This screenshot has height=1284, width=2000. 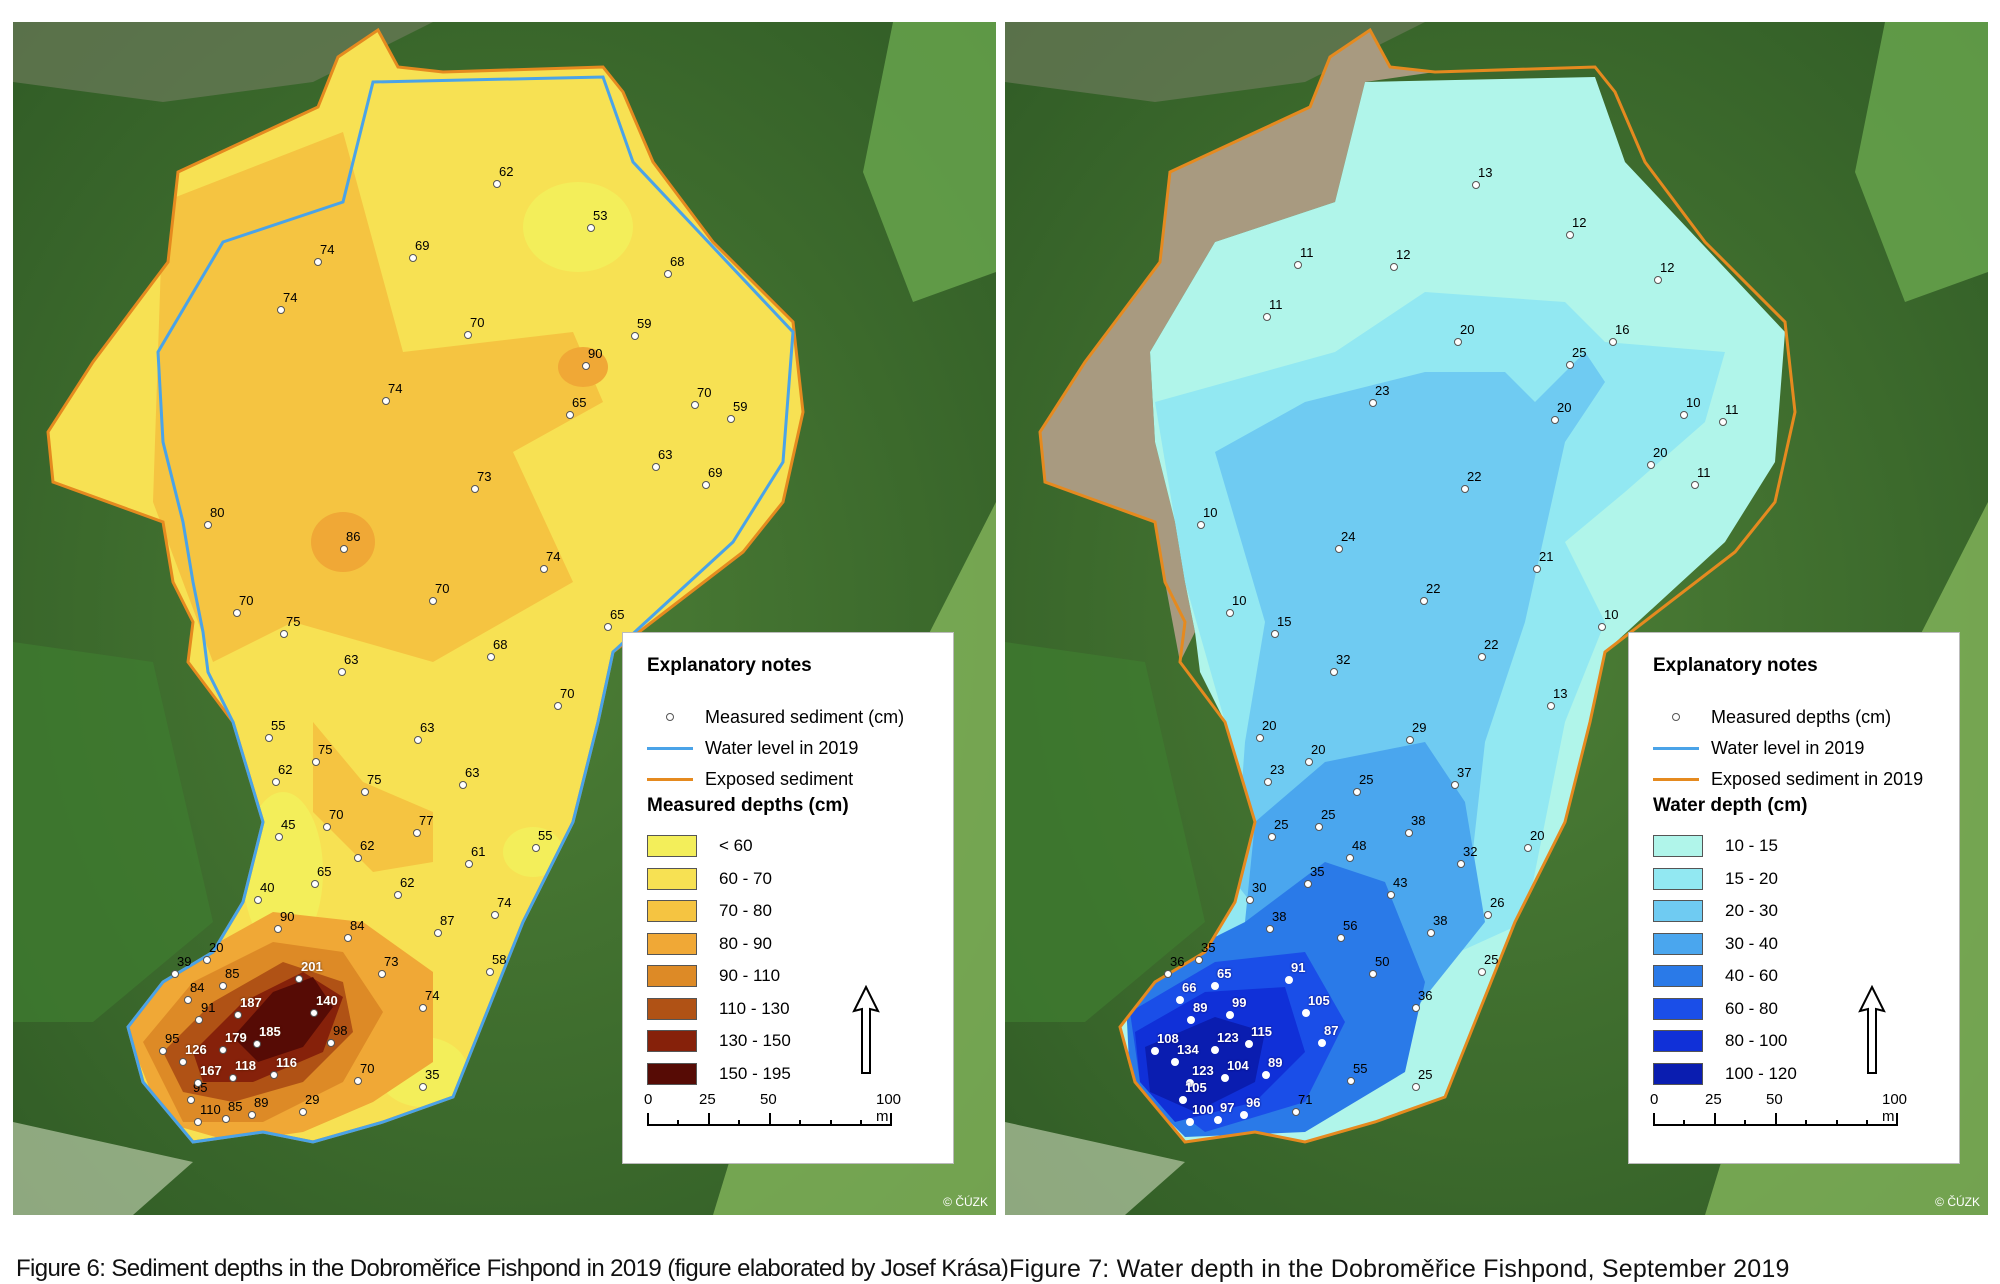 What do you see at coordinates (1425, 995) in the screenshot?
I see `point-value: 36` at bounding box center [1425, 995].